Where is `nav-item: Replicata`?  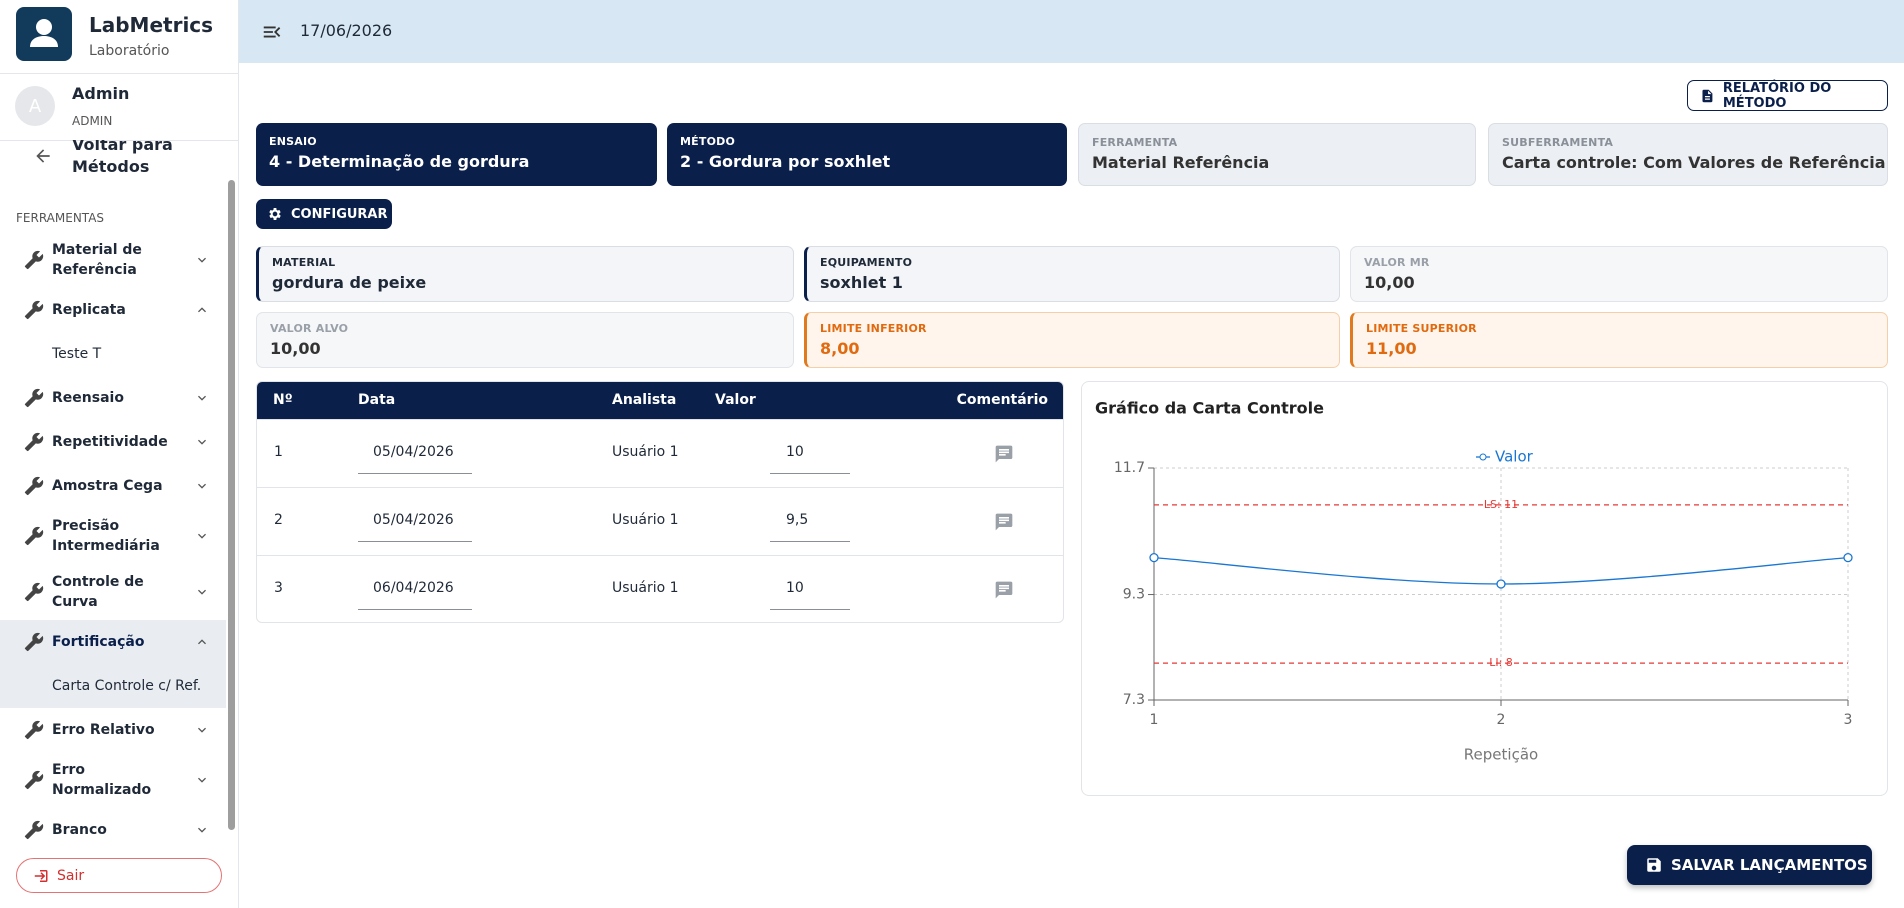
nav-item: Replicata is located at coordinates (113, 310).